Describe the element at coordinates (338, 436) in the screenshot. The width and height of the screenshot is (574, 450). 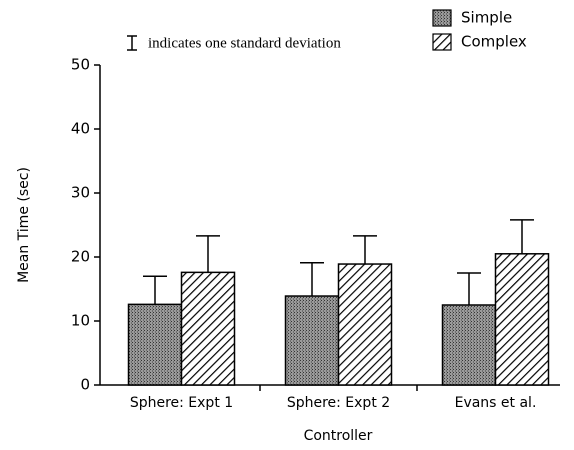
I see `x-axis-label: Controller` at that location.